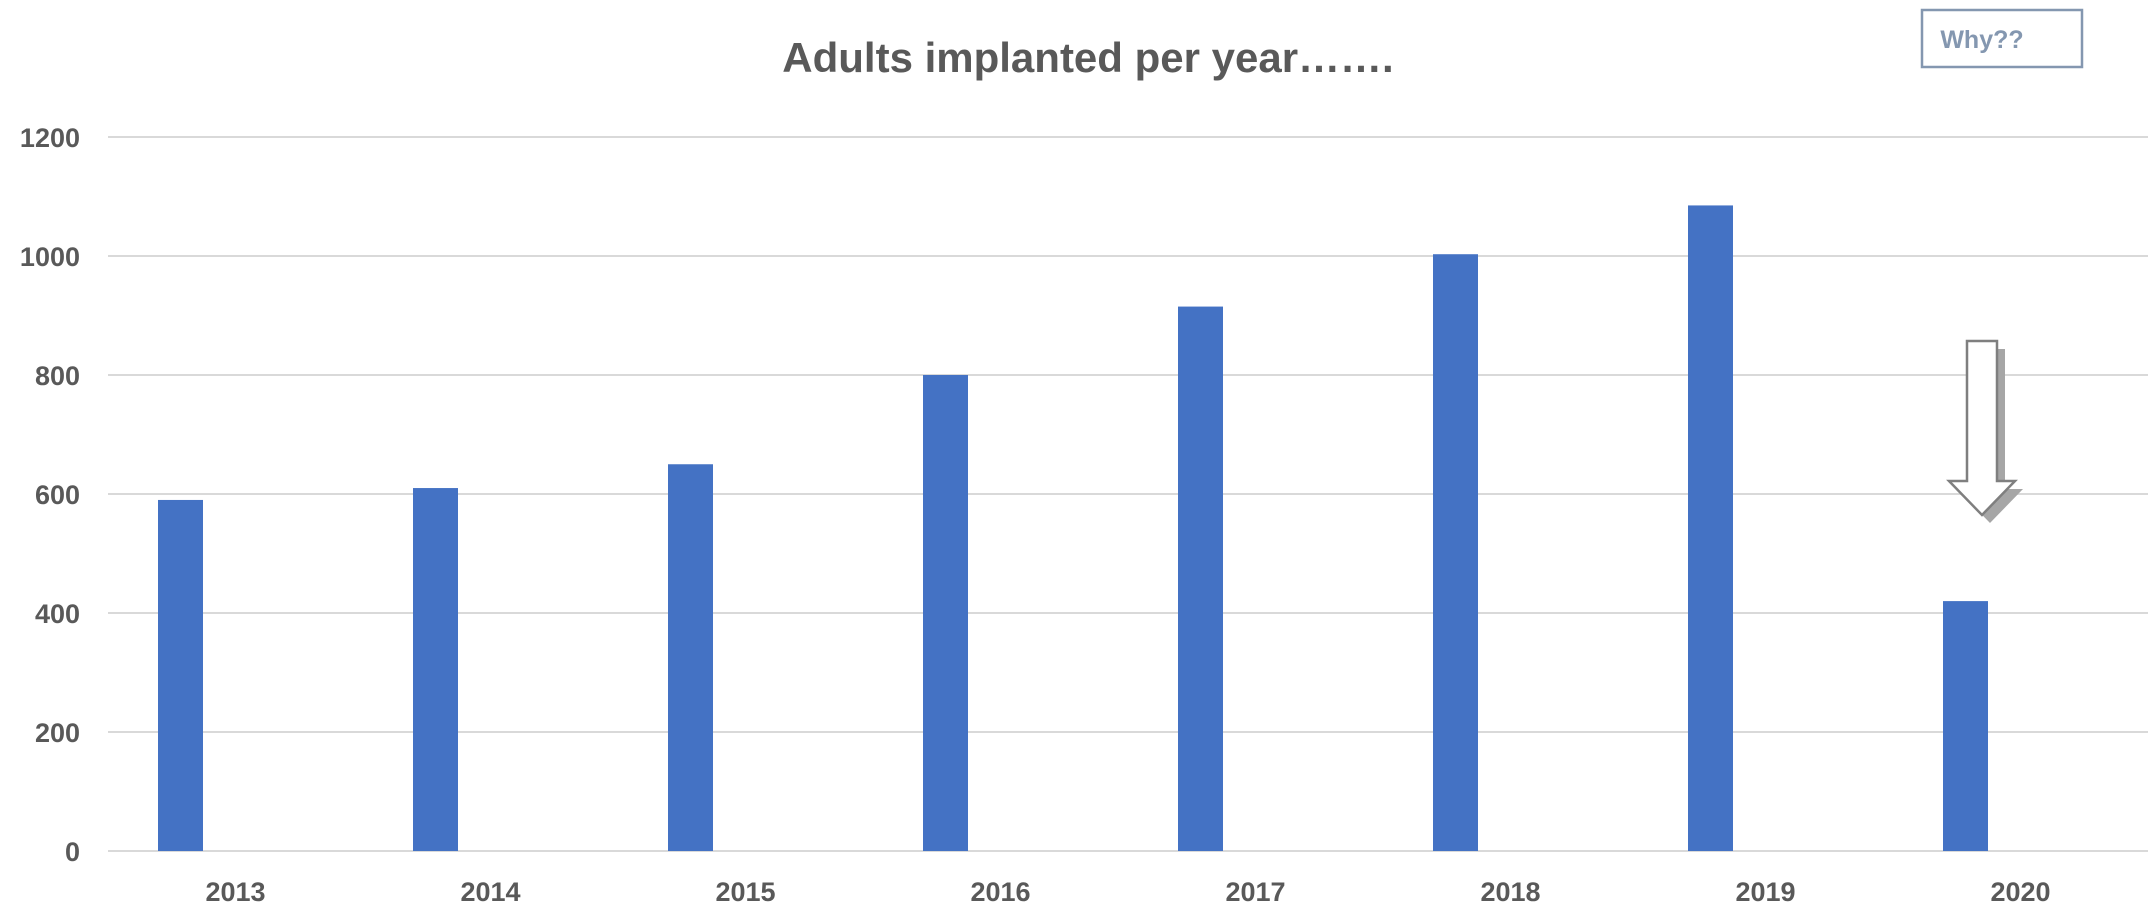  What do you see at coordinates (1981, 40) in the screenshot?
I see `callout-text: Why??` at bounding box center [1981, 40].